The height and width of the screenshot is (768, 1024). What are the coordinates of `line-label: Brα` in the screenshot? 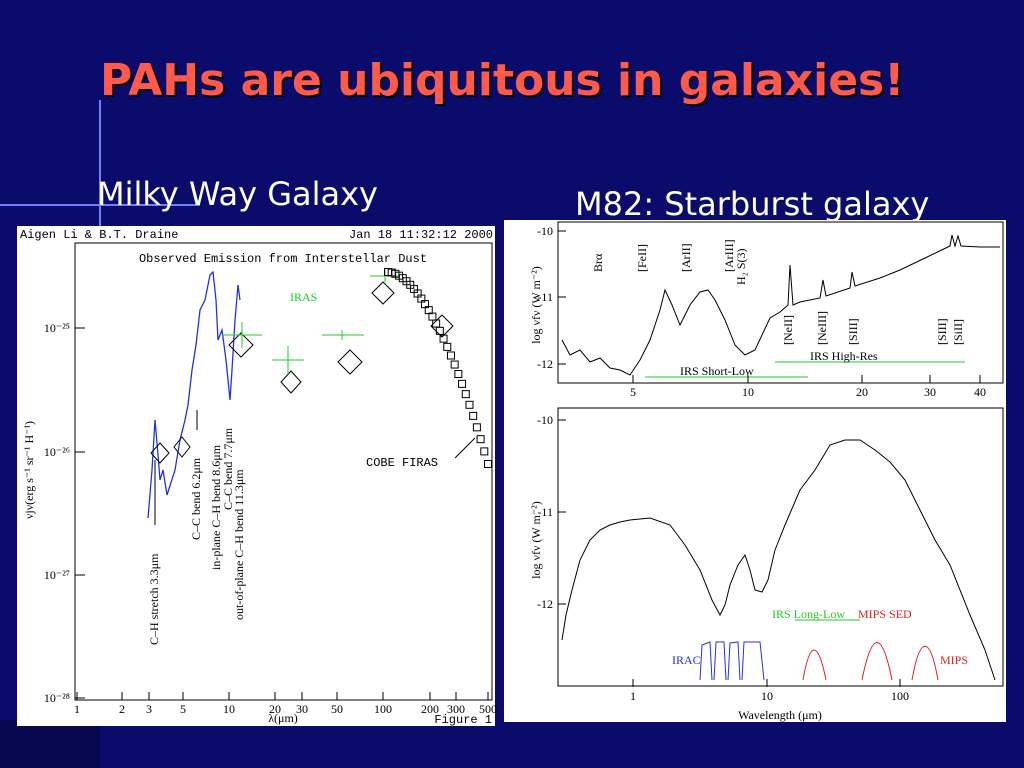 It's located at (598, 262).